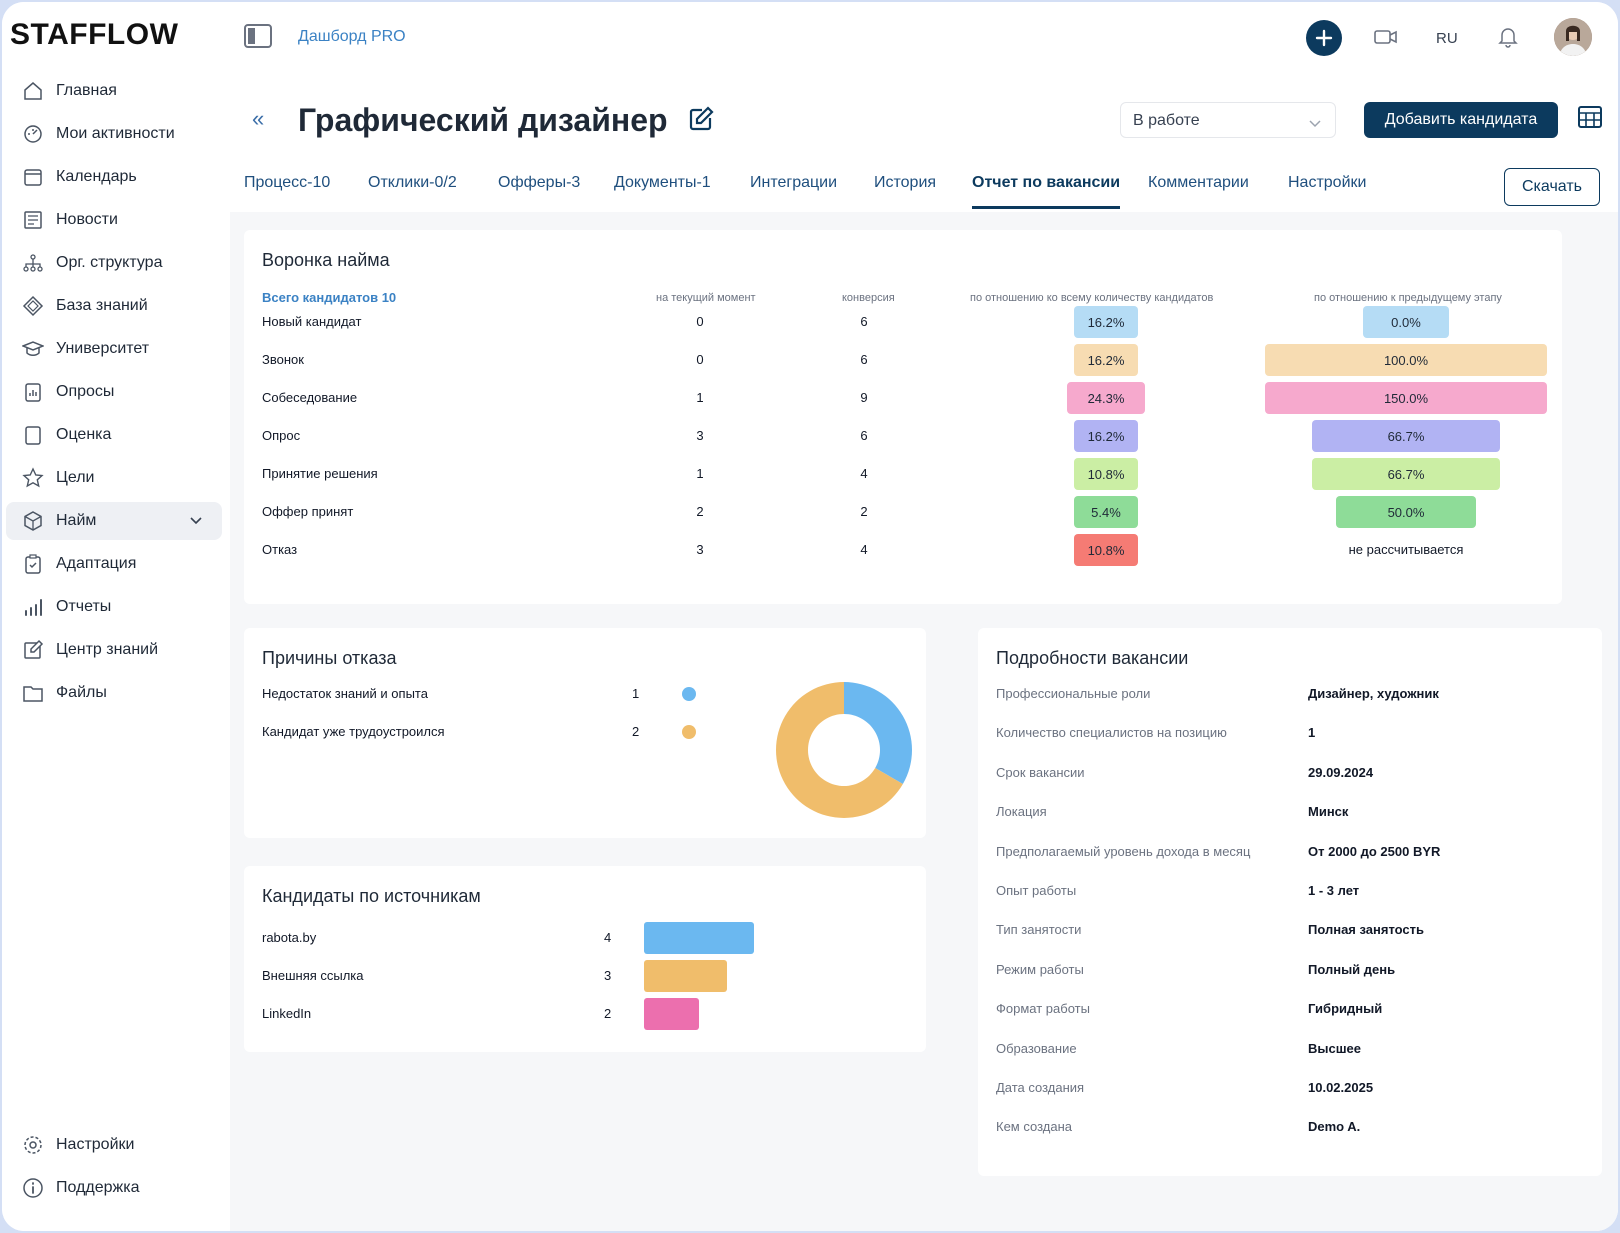  I want to click on funnel-prev-pct-bar: 100.0%, so click(1406, 360).